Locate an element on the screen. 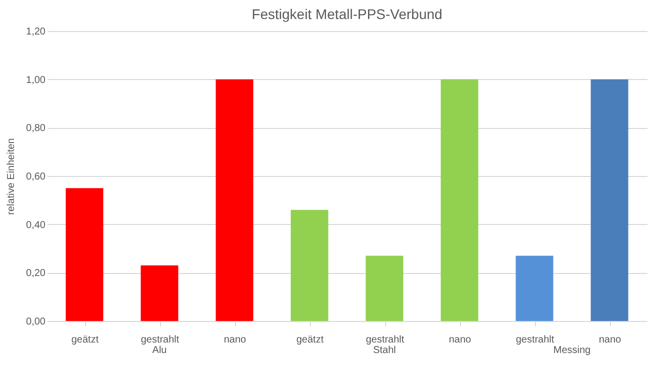  y-tick-label: 0,00 is located at coordinates (36, 322).